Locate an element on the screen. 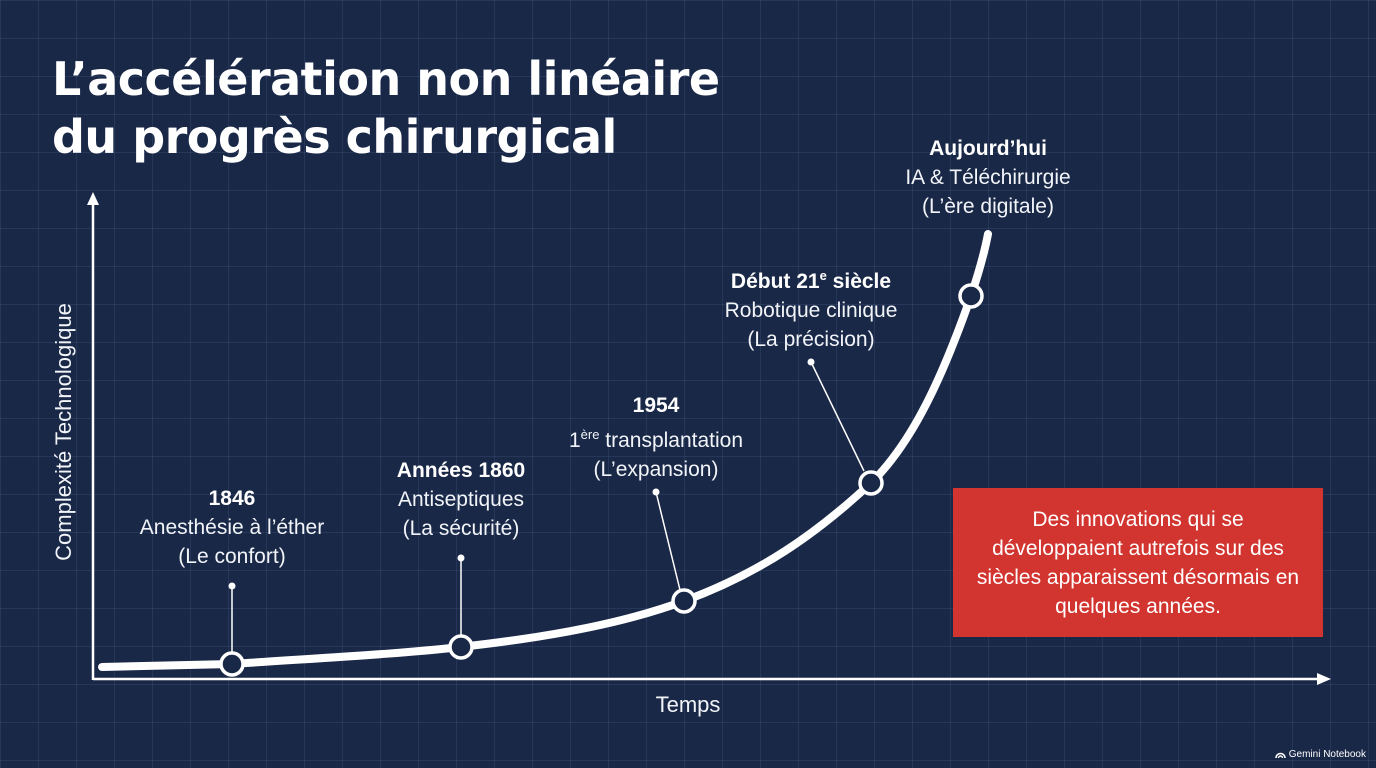 This screenshot has width=1376, height=768. leader-line-21st is located at coordinates (837, 416).